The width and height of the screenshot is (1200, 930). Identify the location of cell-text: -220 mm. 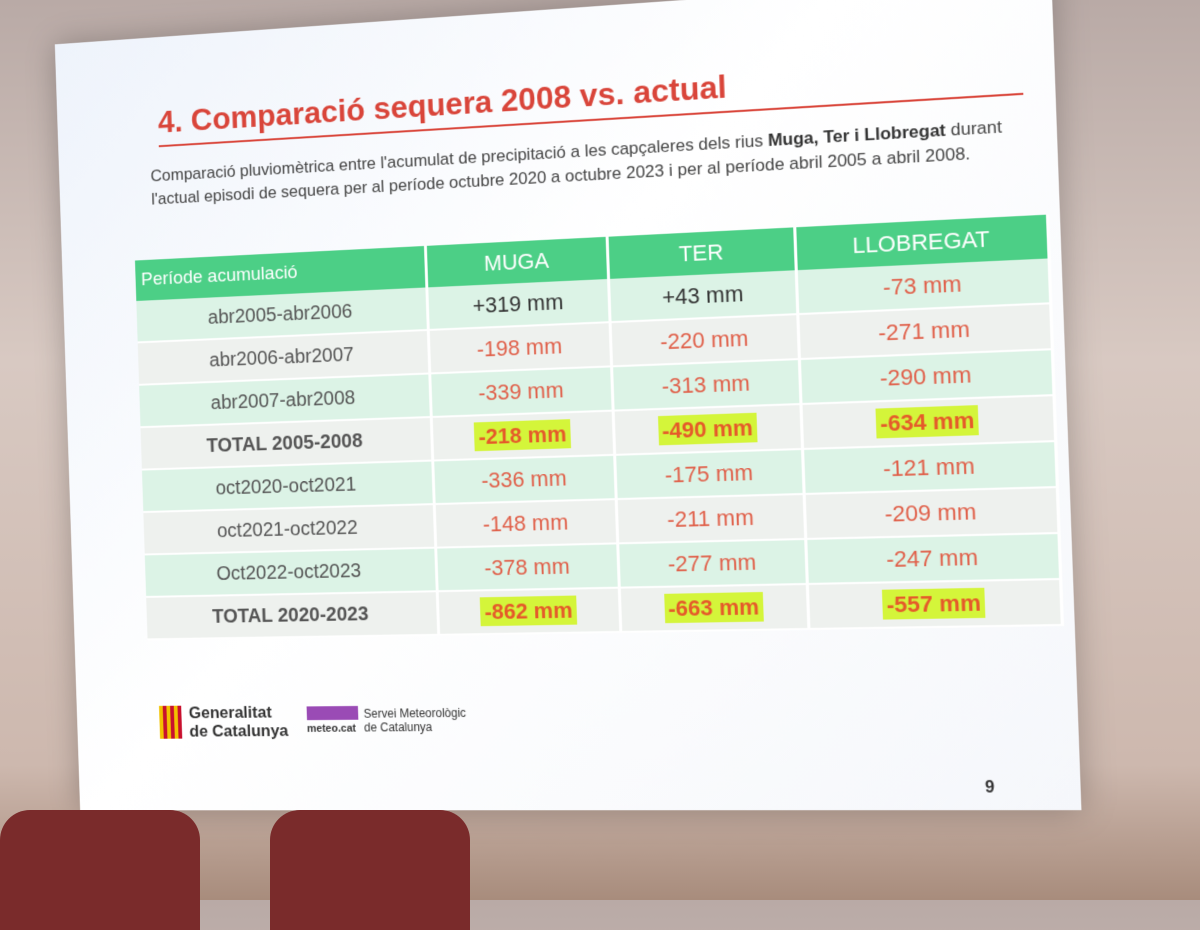
(704, 340).